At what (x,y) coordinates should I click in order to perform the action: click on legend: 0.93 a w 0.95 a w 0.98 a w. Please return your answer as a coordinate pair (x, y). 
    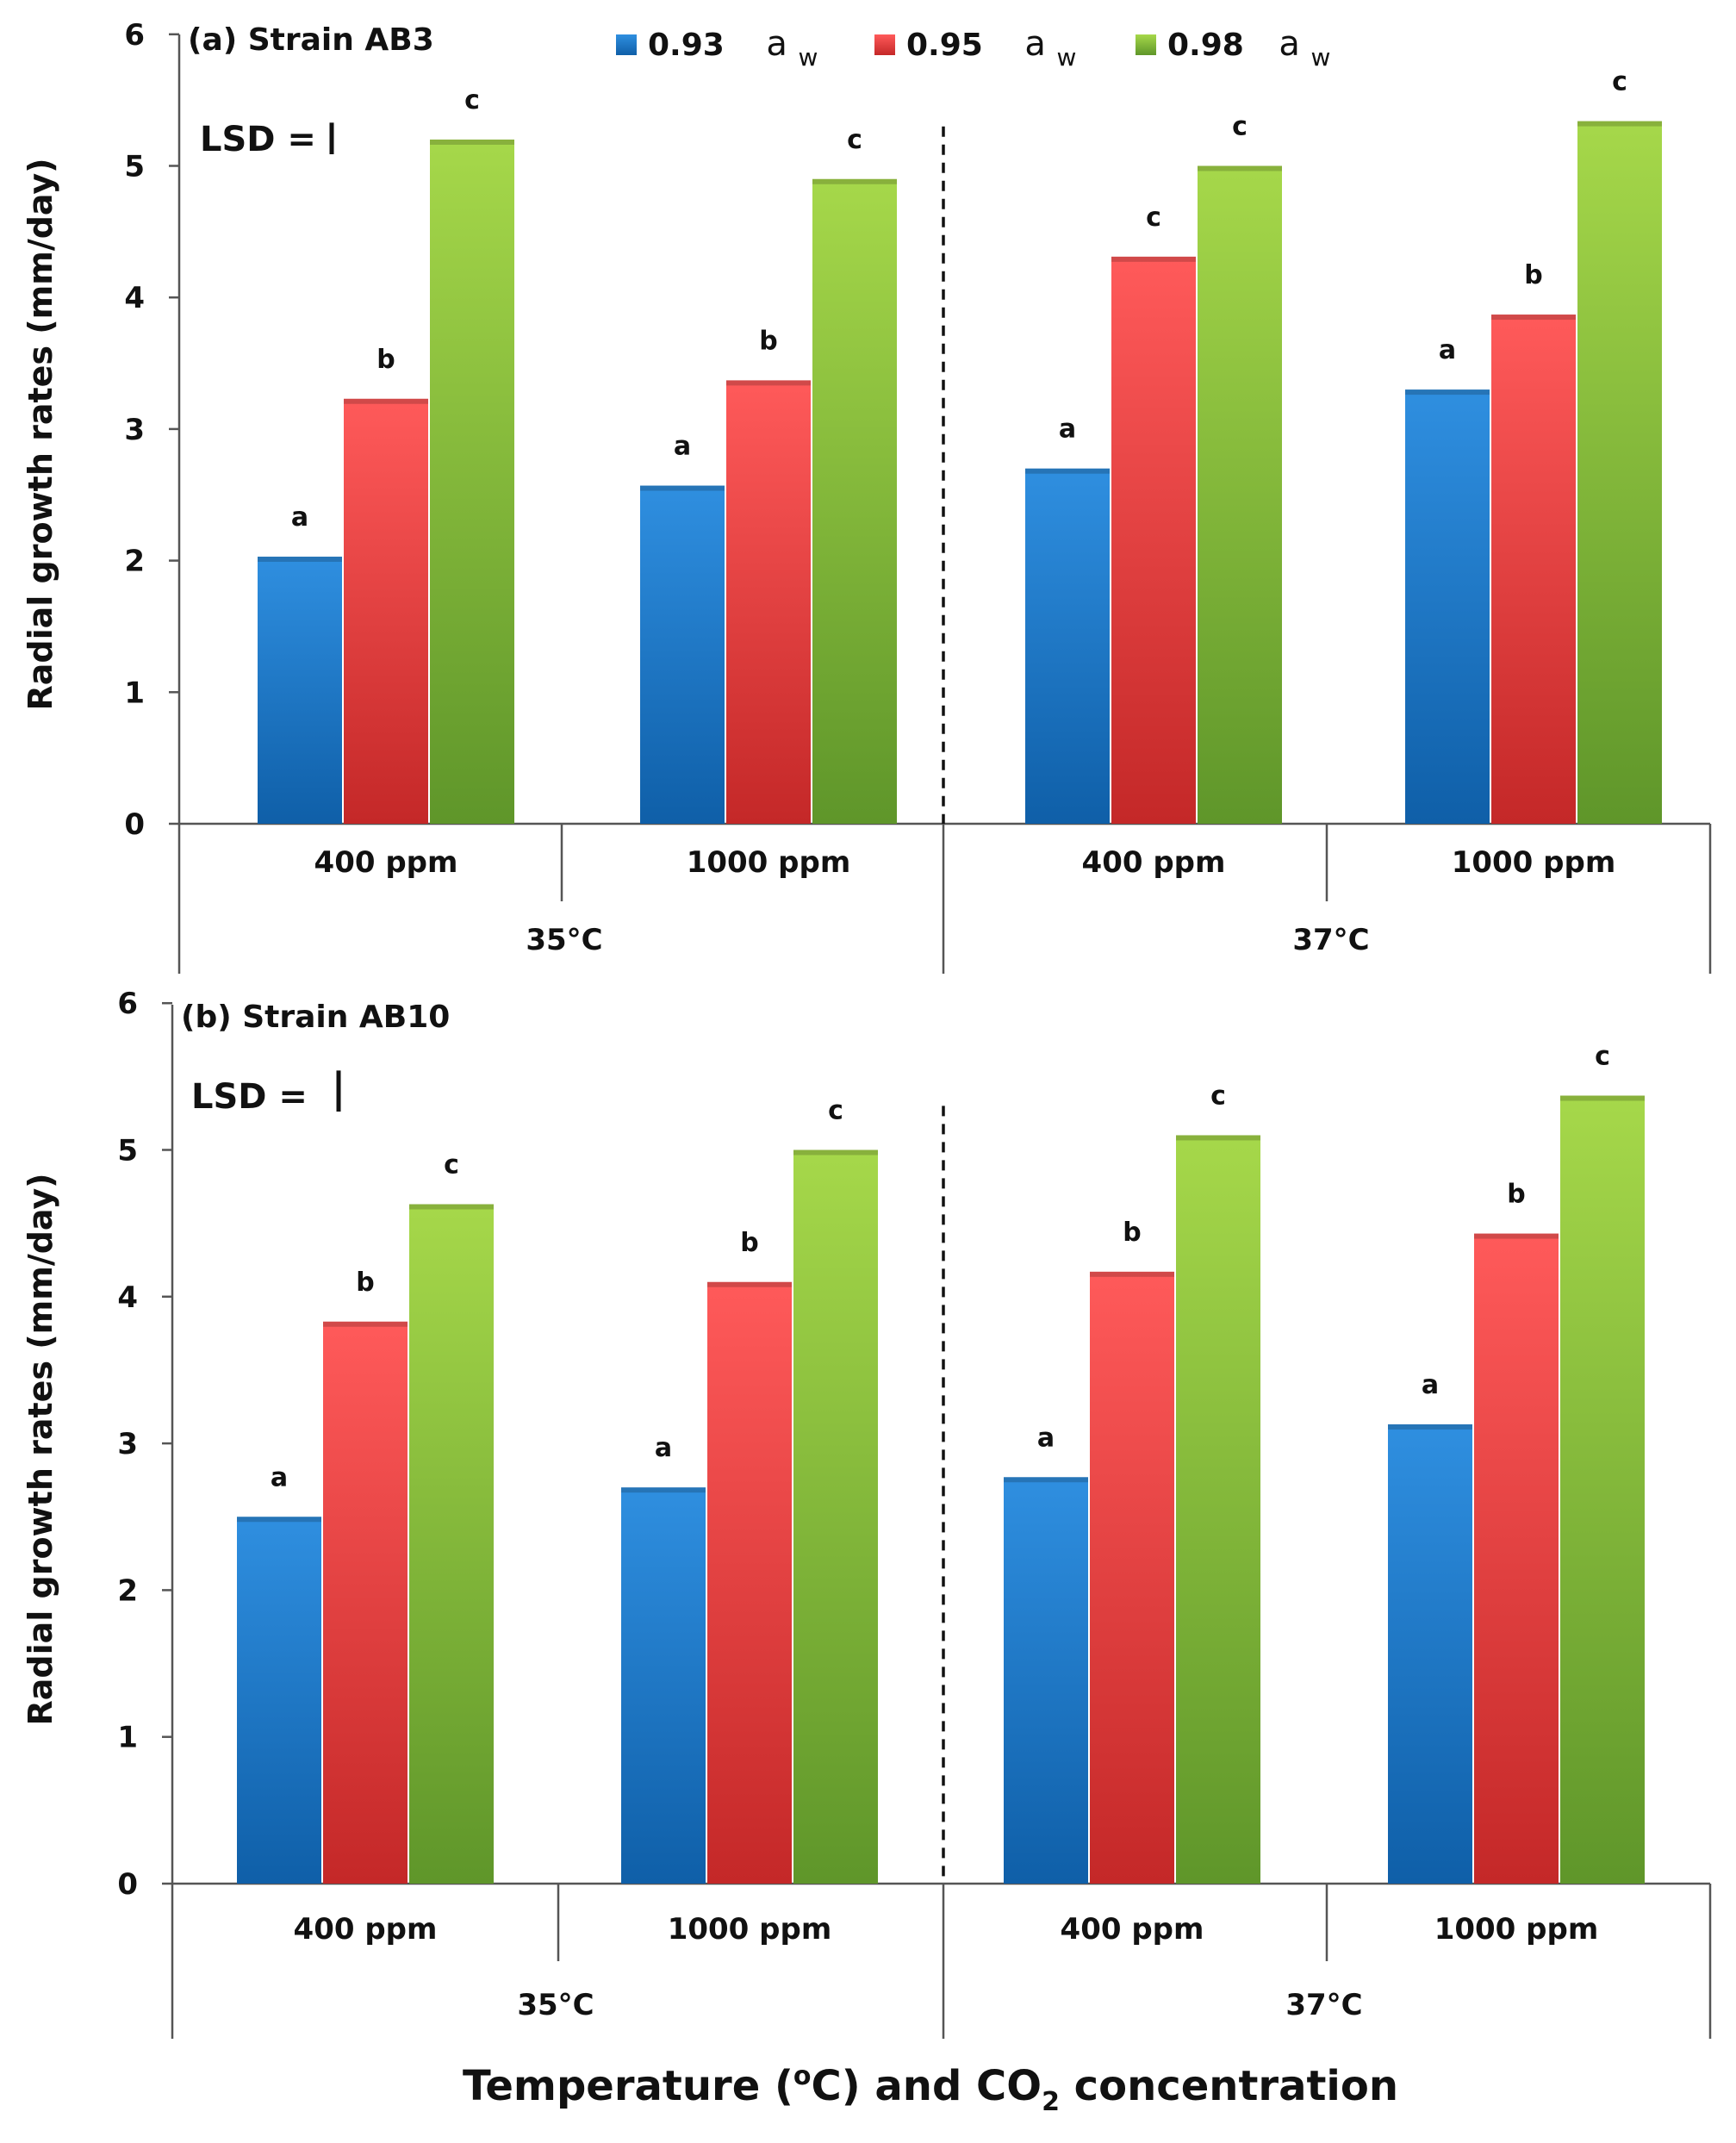
    Looking at the image, I should click on (973, 48).